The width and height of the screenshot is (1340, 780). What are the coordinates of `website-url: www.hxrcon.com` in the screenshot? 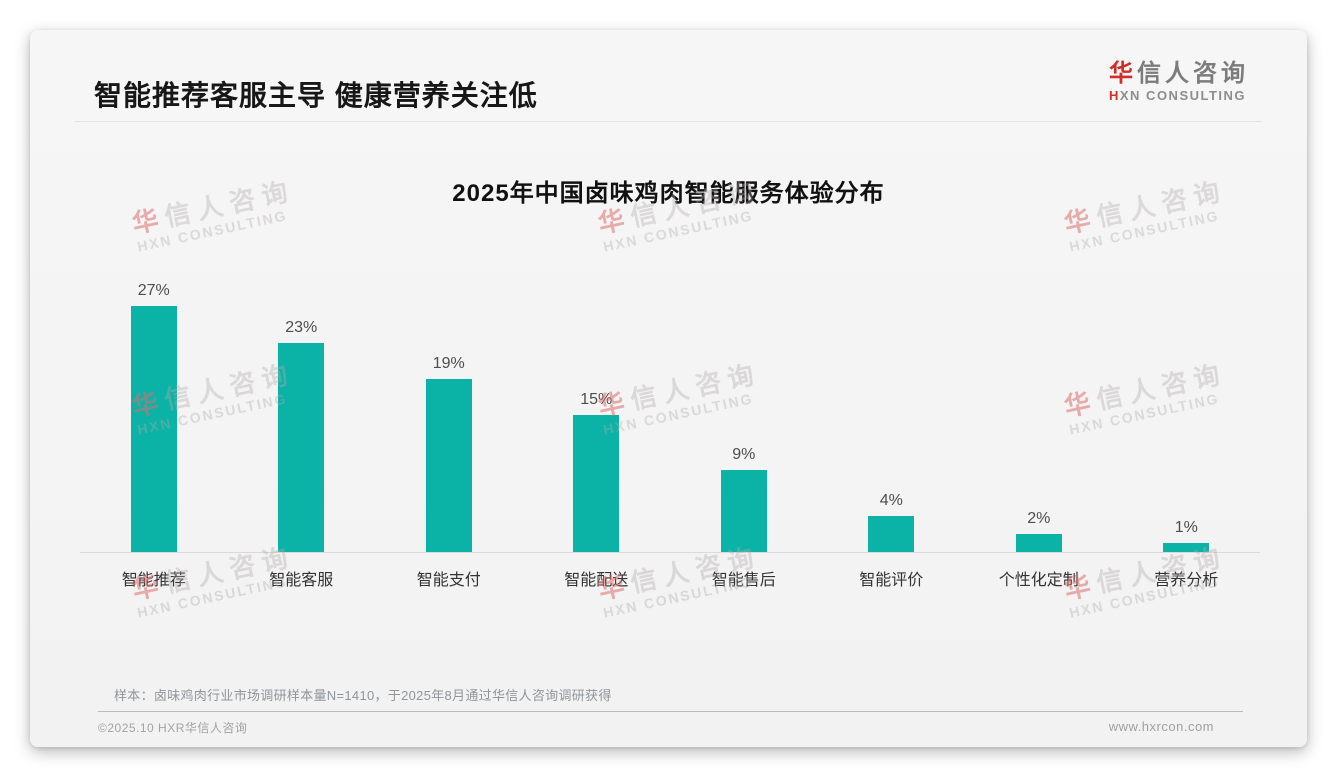 It's located at (1161, 726).